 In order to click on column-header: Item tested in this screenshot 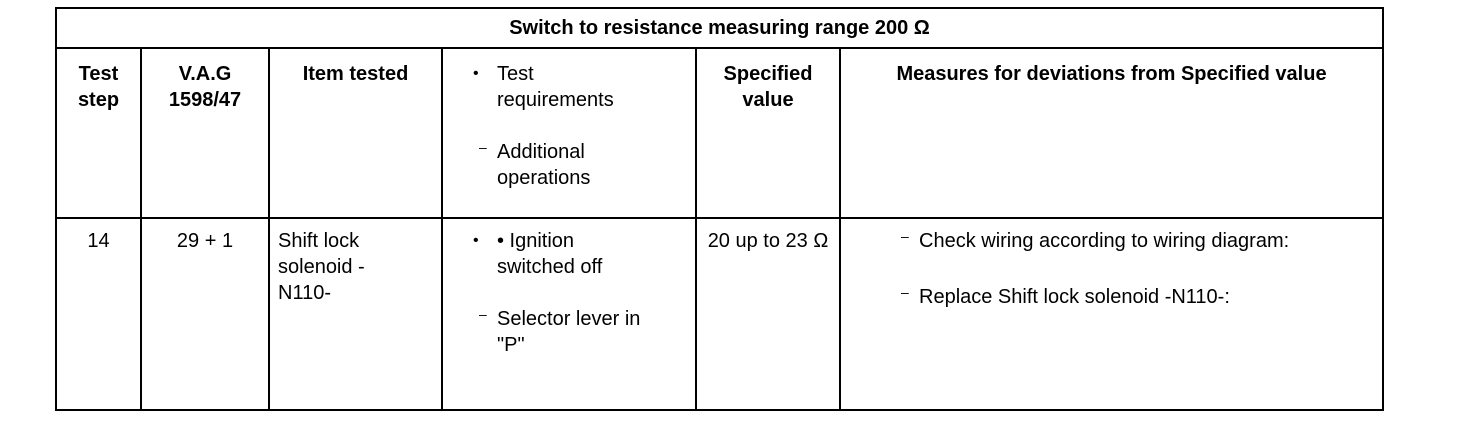, I will do `click(355, 133)`.